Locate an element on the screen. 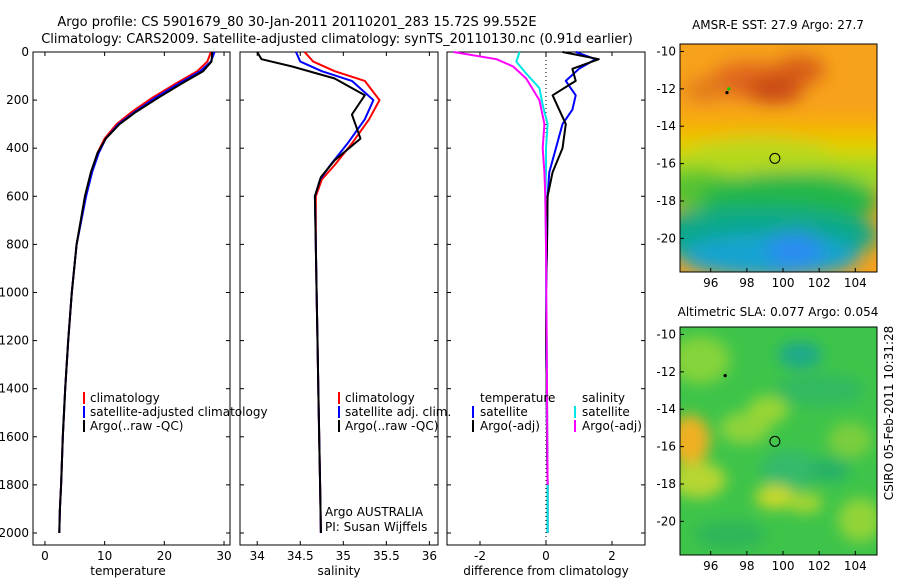 The image size is (900, 580). sst-map-overlay: 96 98 100 102 104 -10 -12 -14 -16 -18 -20 is located at coordinates (761, 167).